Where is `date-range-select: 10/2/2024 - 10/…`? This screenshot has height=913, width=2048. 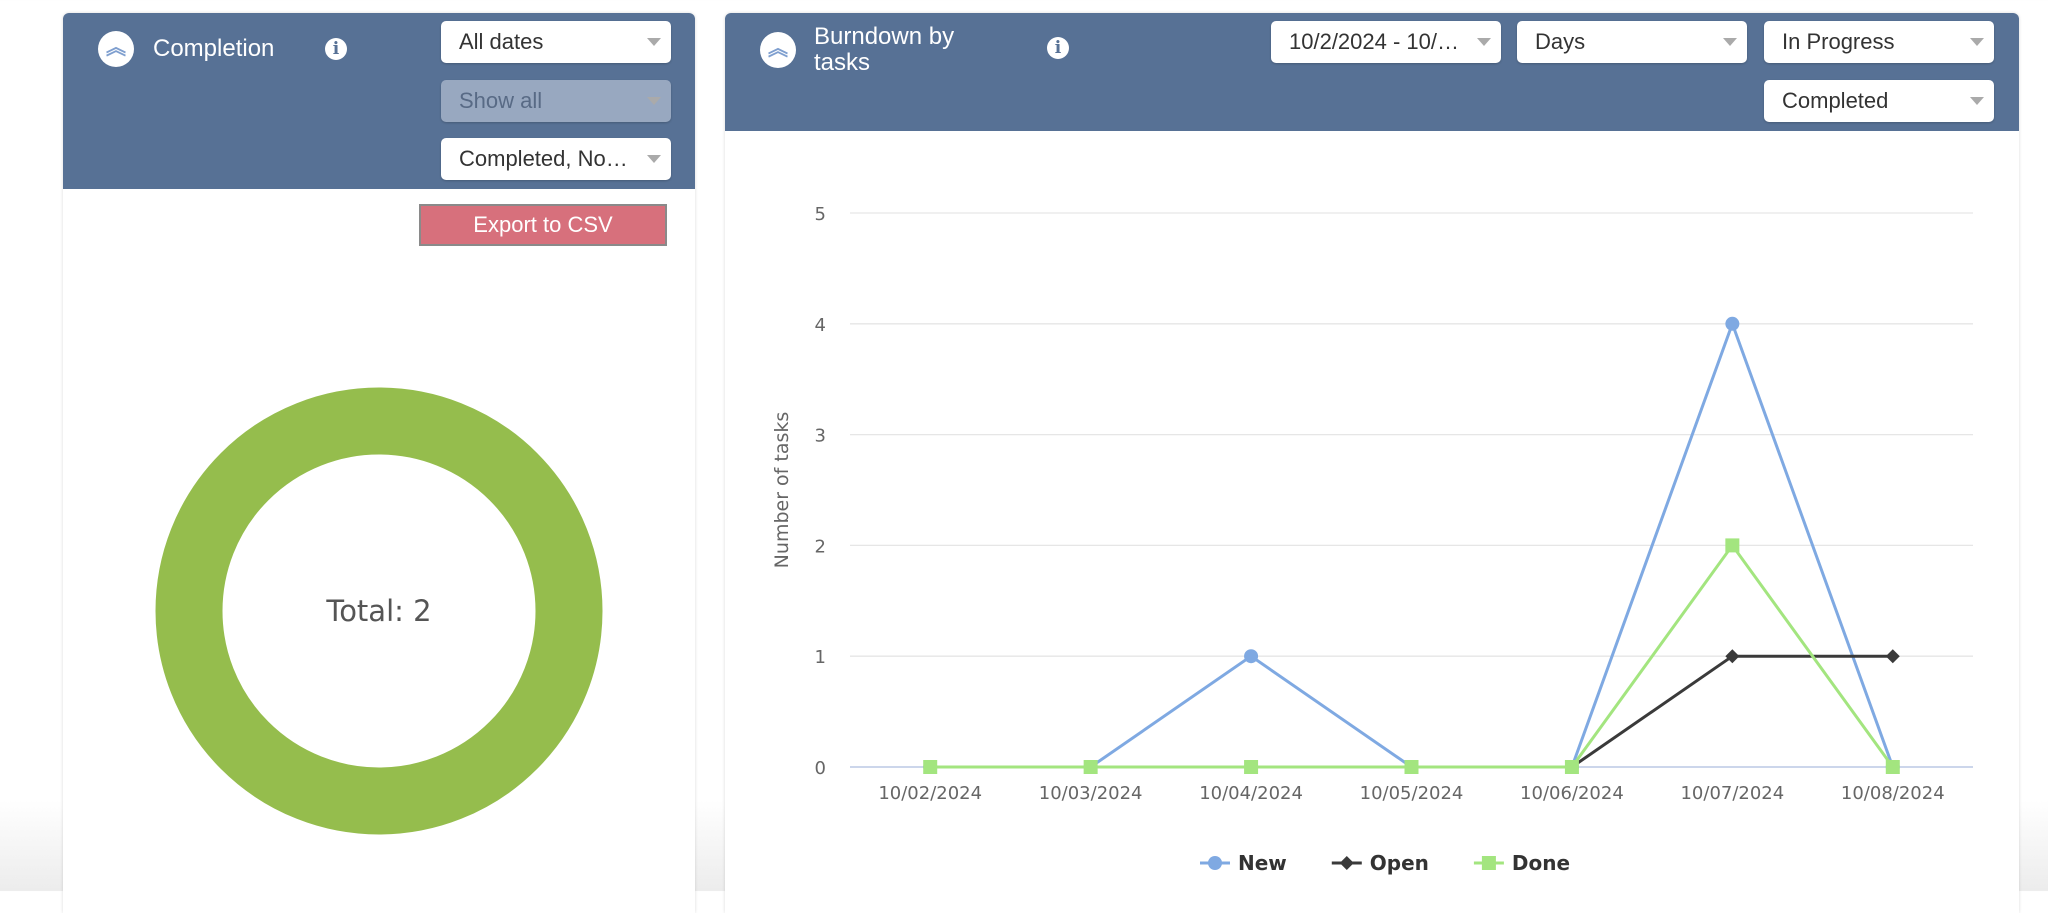 date-range-select: 10/2/2024 - 10/… is located at coordinates (1386, 42).